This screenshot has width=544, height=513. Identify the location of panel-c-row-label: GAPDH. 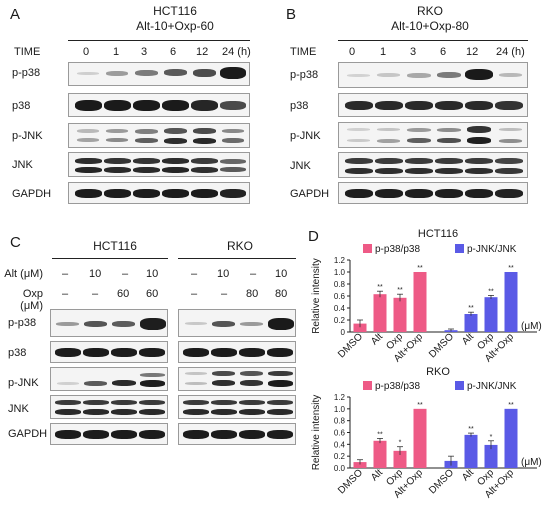
(28, 434).